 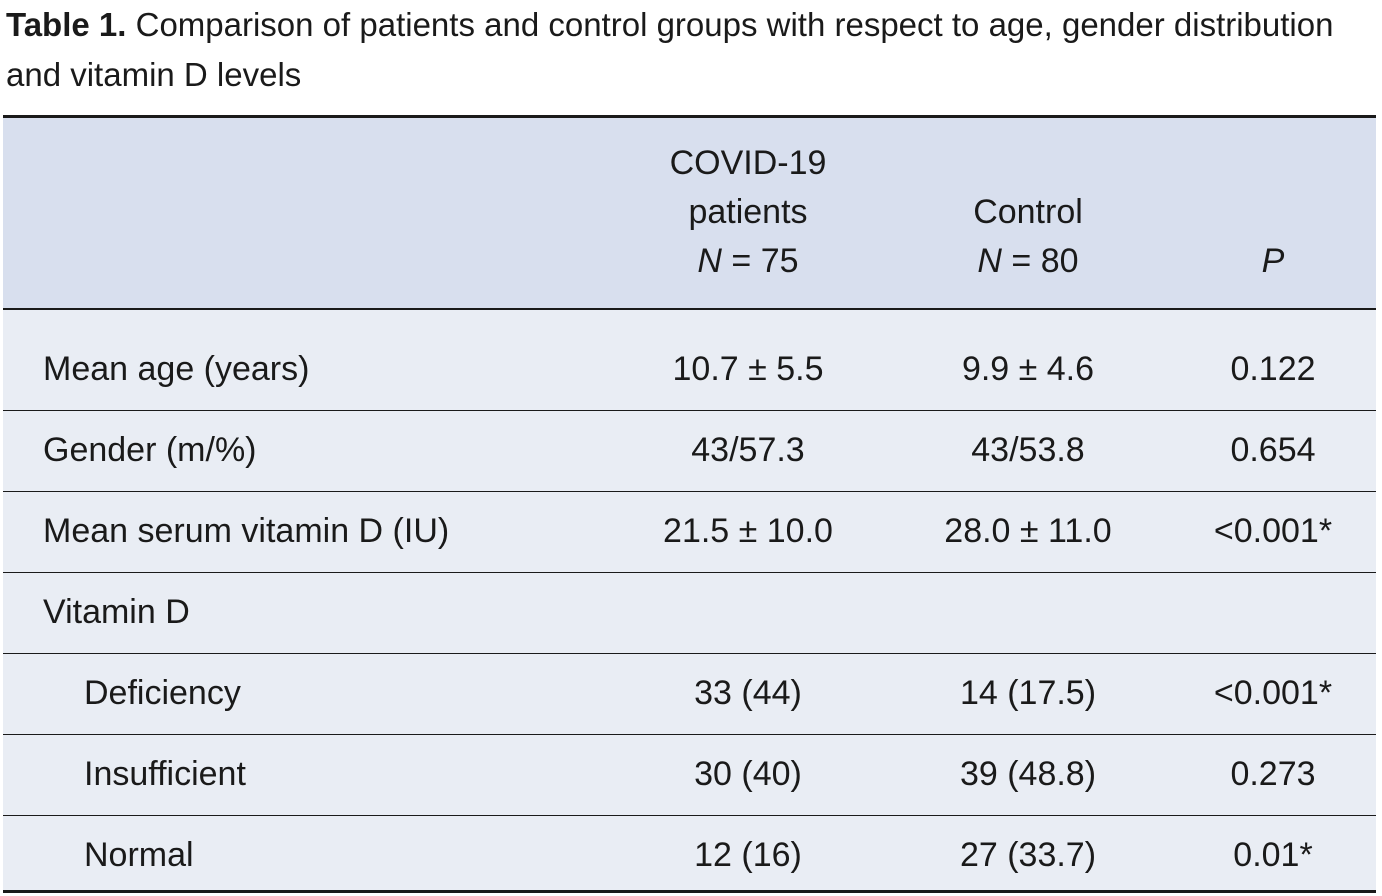 What do you see at coordinates (1273, 450) in the screenshot?
I see `row-p-value: 0.654` at bounding box center [1273, 450].